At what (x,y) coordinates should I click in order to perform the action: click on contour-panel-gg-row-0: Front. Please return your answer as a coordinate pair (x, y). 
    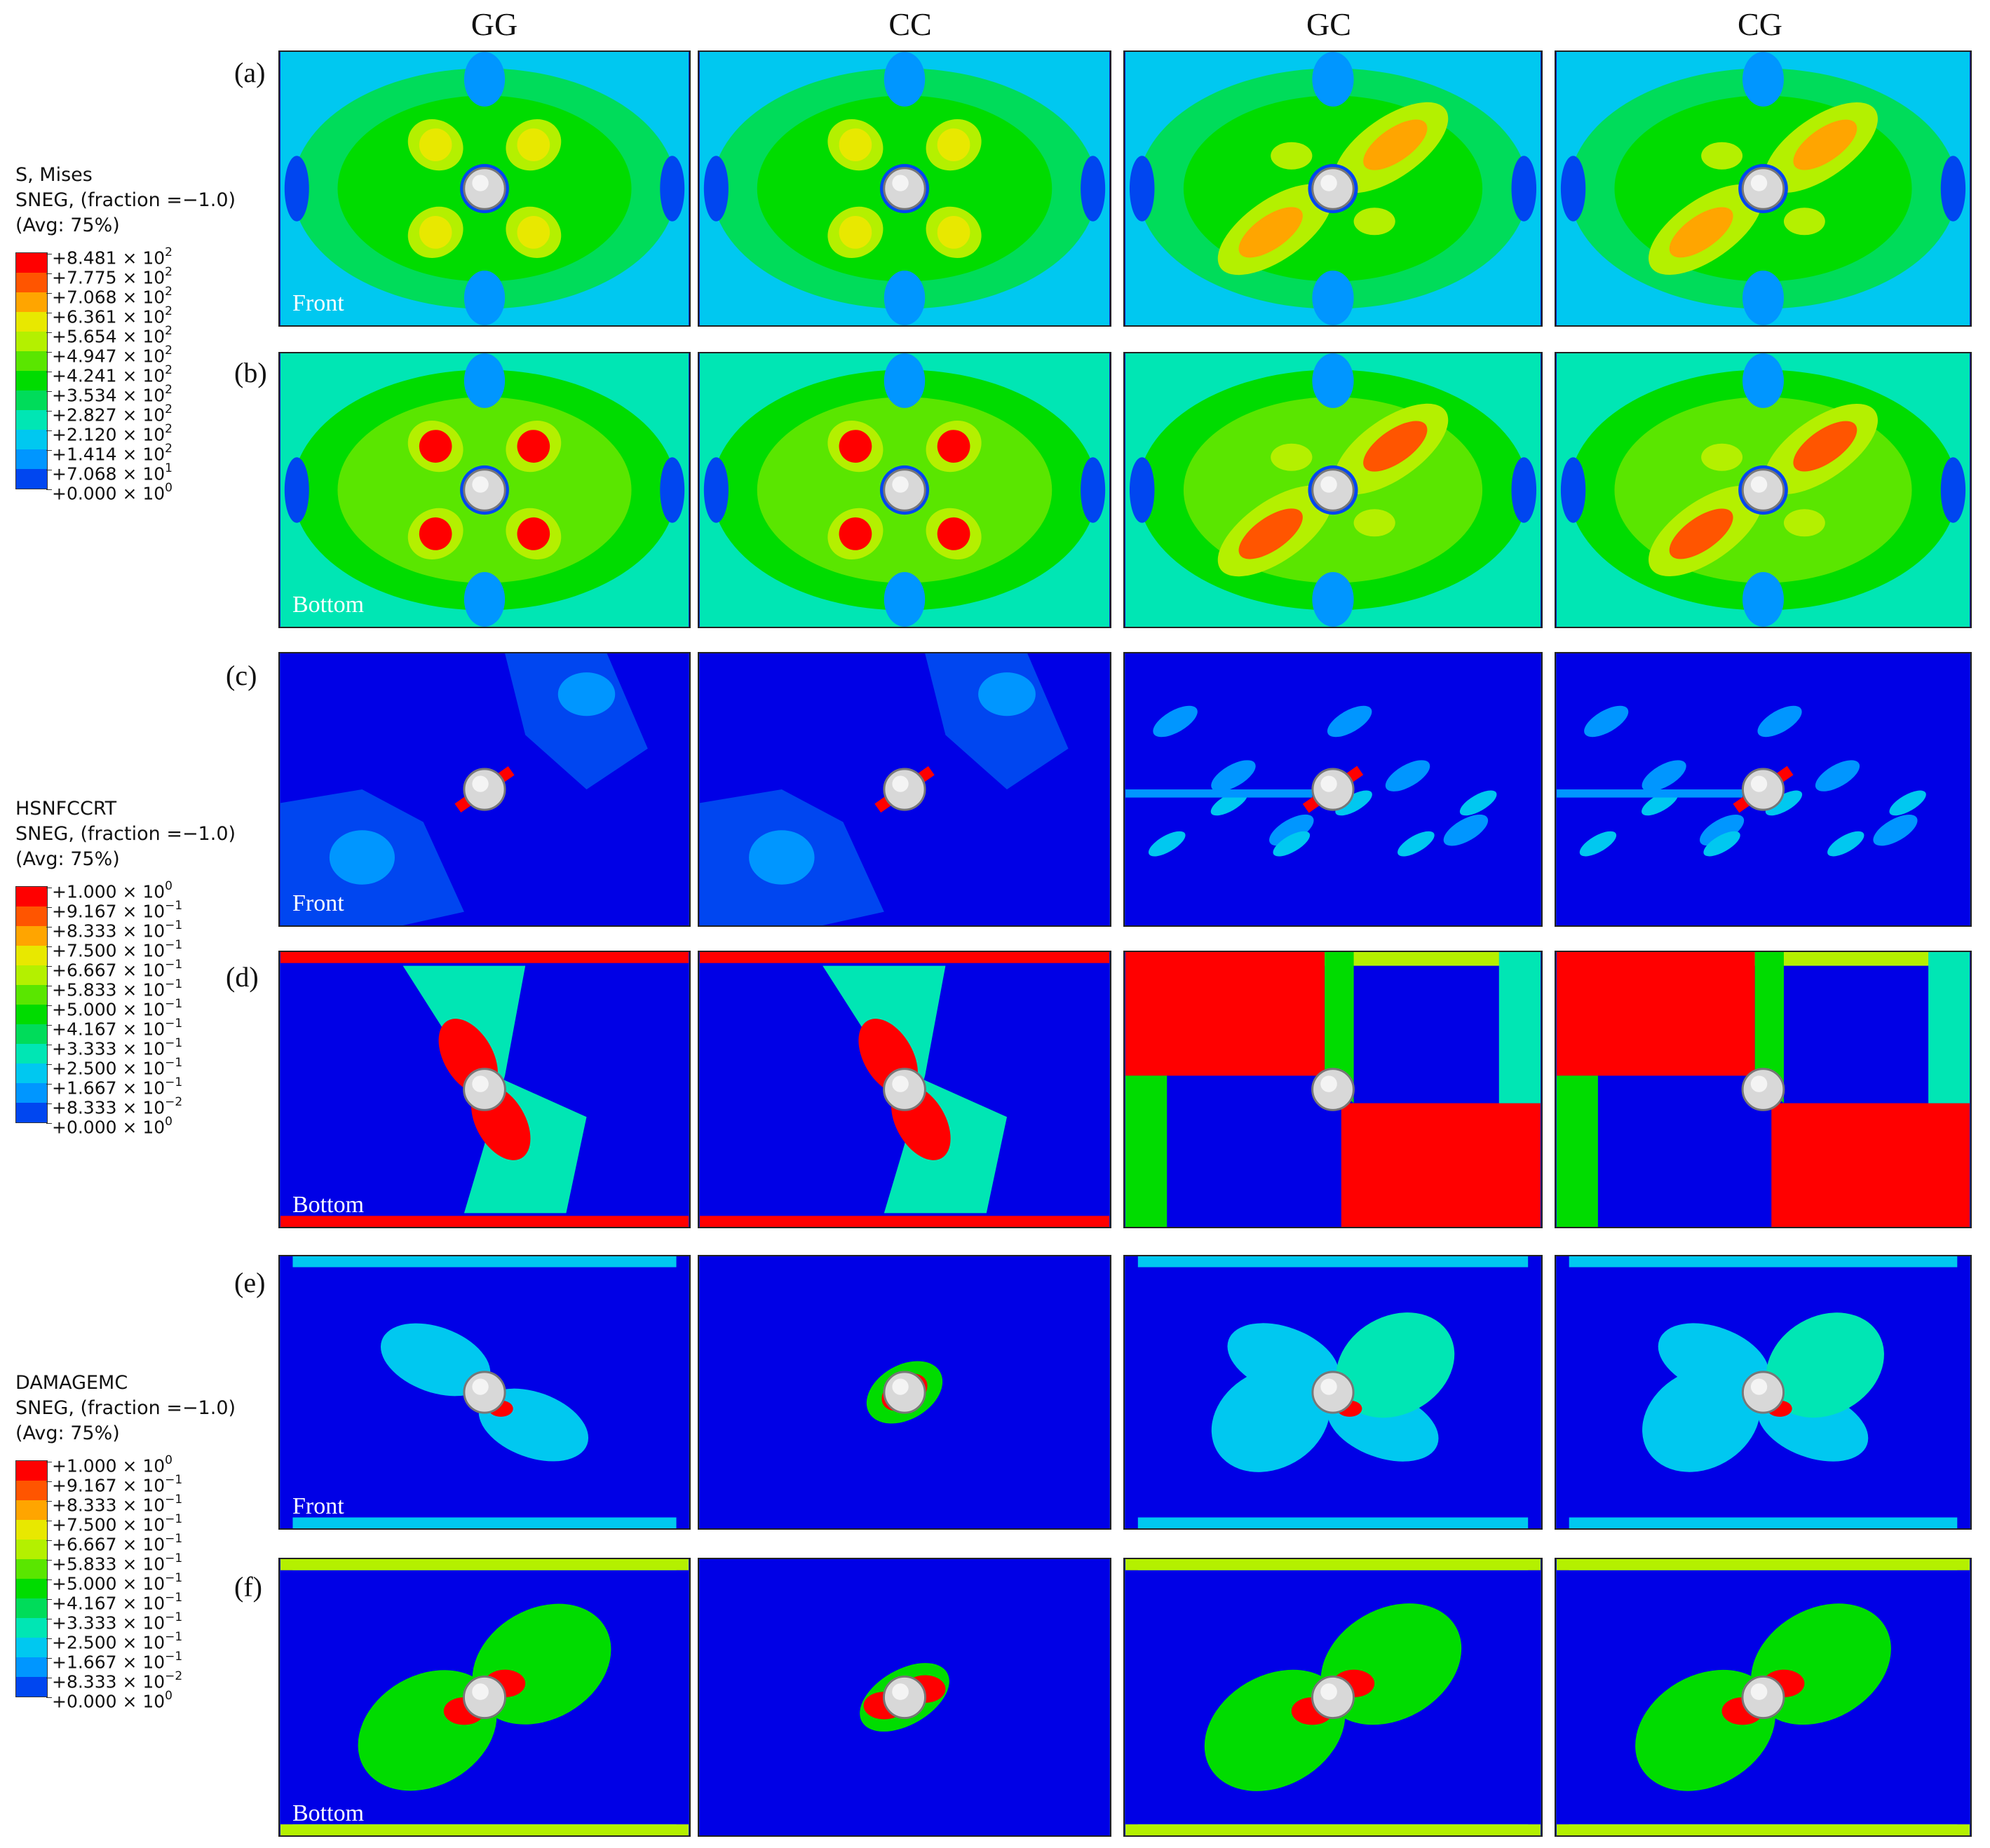
    Looking at the image, I should click on (484, 188).